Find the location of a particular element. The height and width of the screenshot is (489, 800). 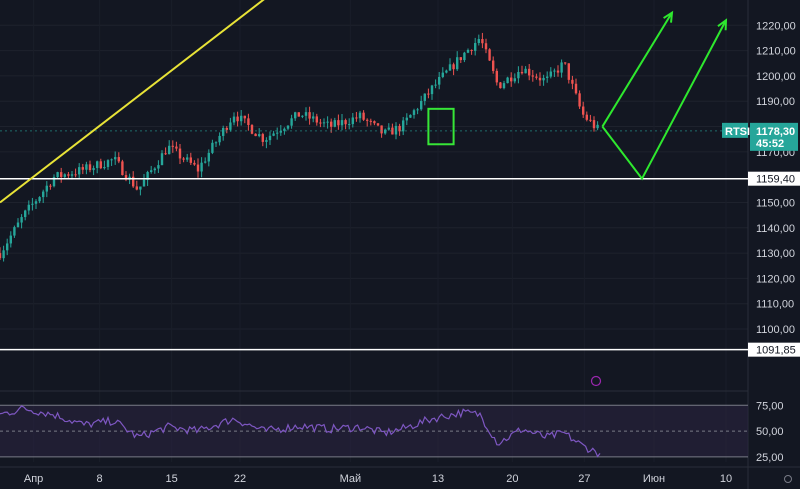

time-tick-label: 10 is located at coordinates (726, 479).